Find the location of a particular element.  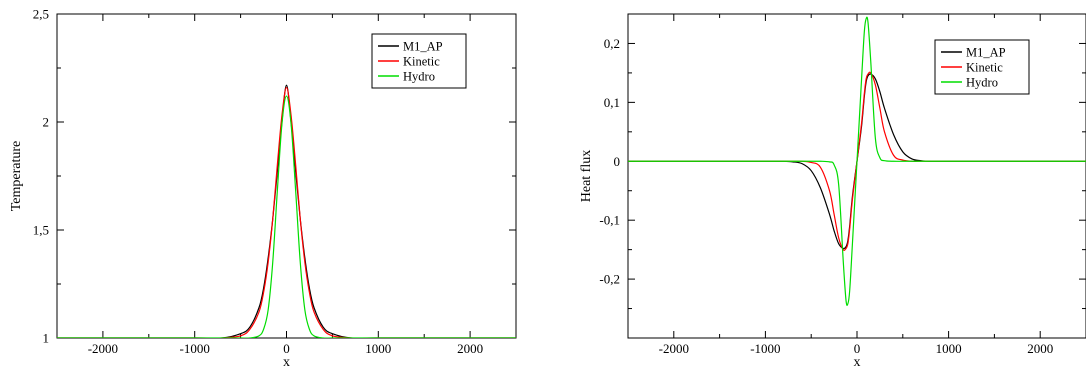

y-tick-label: 2,5 is located at coordinates (41, 14).